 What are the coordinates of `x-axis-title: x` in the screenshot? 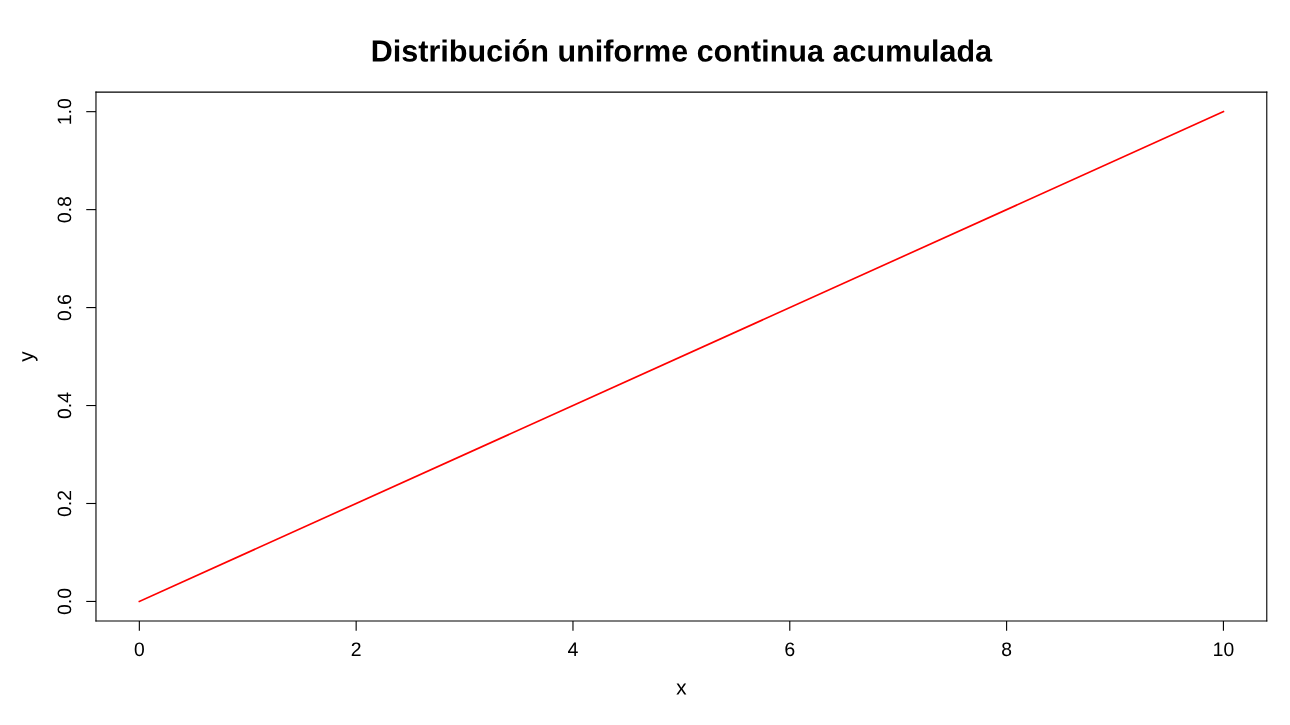 It's located at (681, 689).